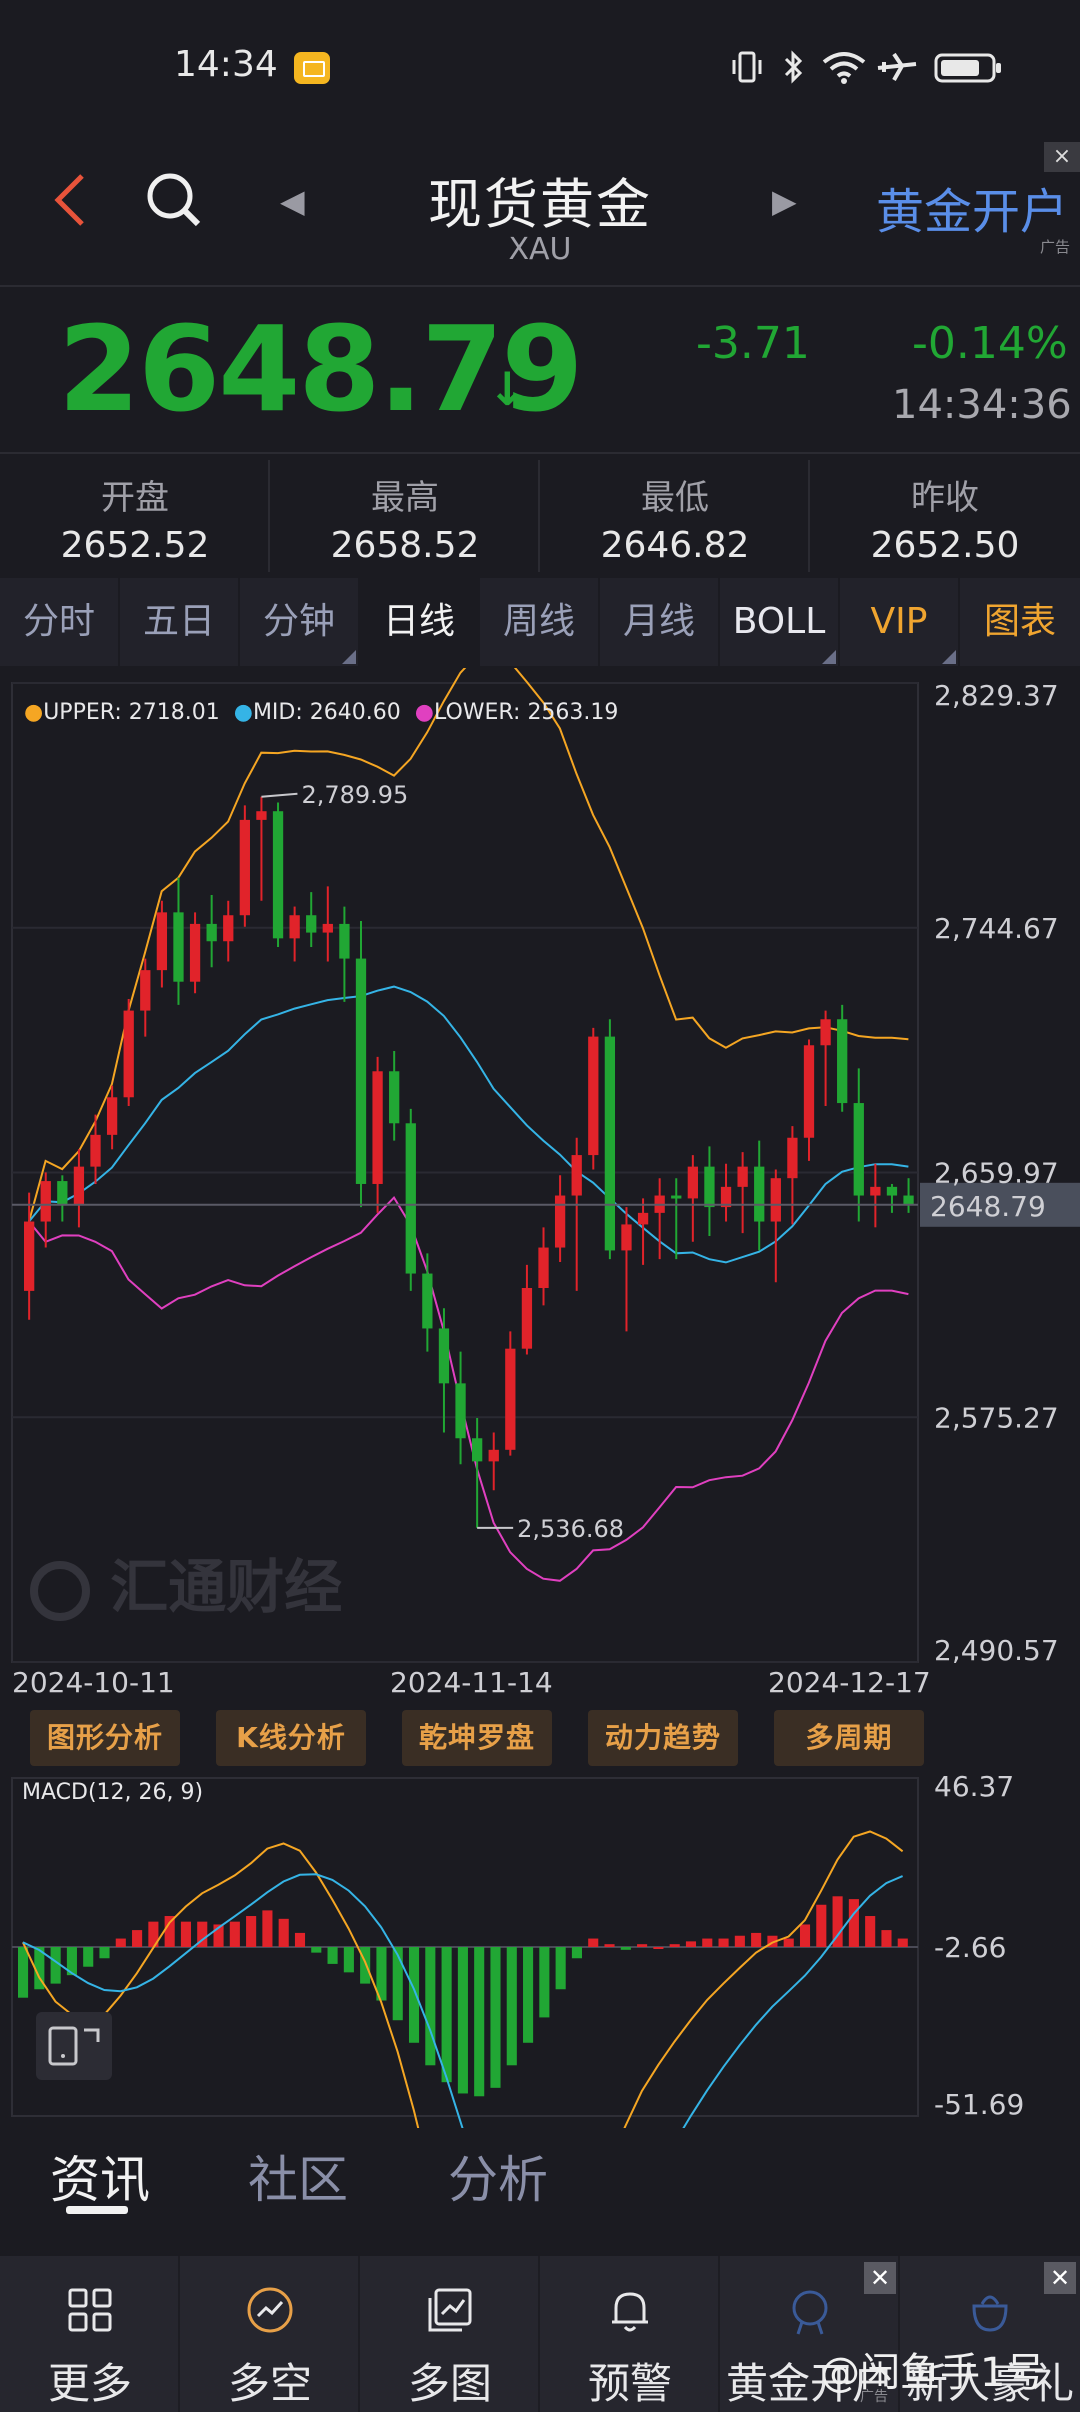 The width and height of the screenshot is (1080, 2412). I want to click on back-icon, so click(70, 202).